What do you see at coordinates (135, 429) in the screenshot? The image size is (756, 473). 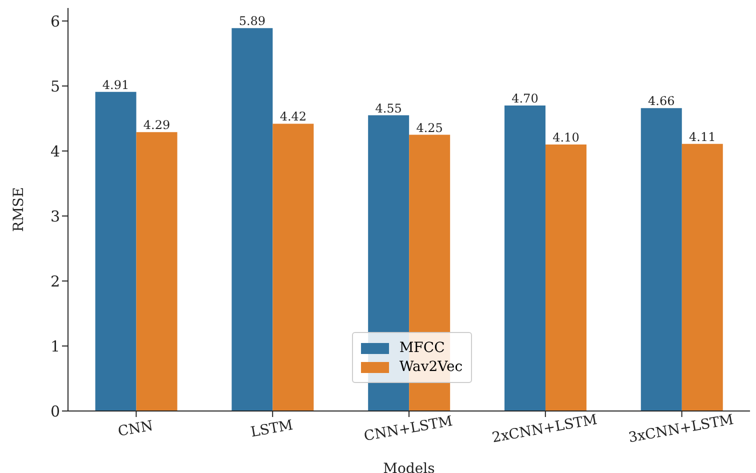 I see `x-tick-label: CNN` at bounding box center [135, 429].